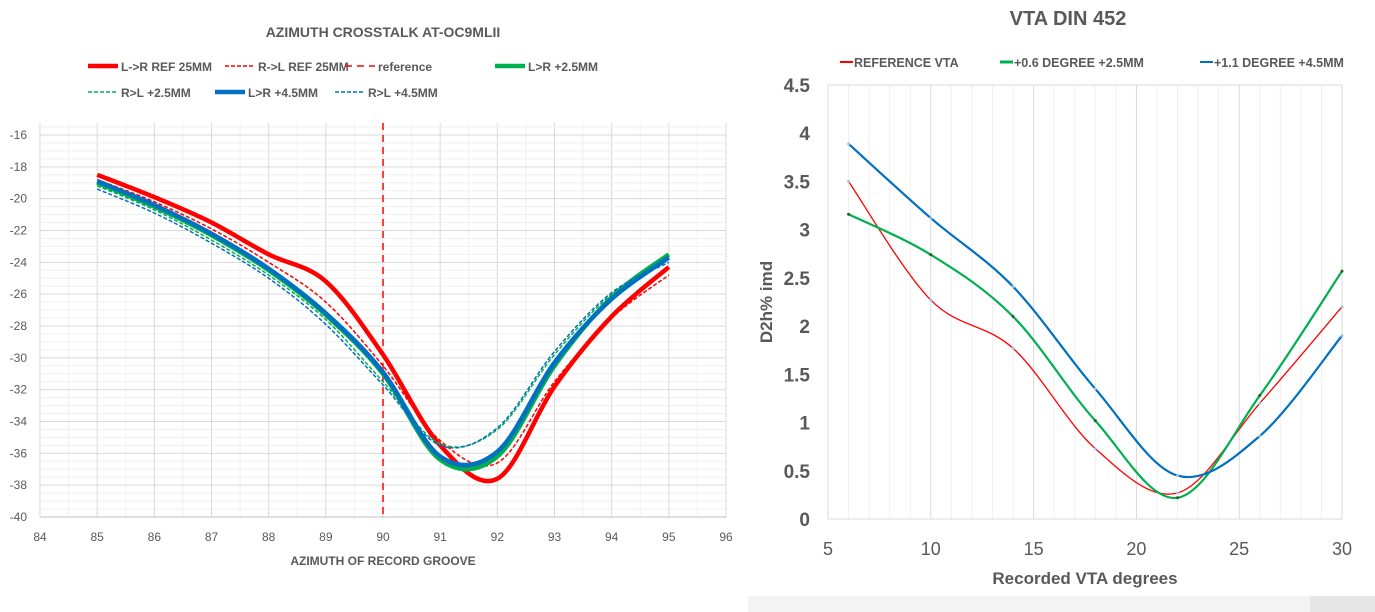 The image size is (1375, 612). Describe the element at coordinates (1136, 549) in the screenshot. I see `x-tick-label: 20` at that location.